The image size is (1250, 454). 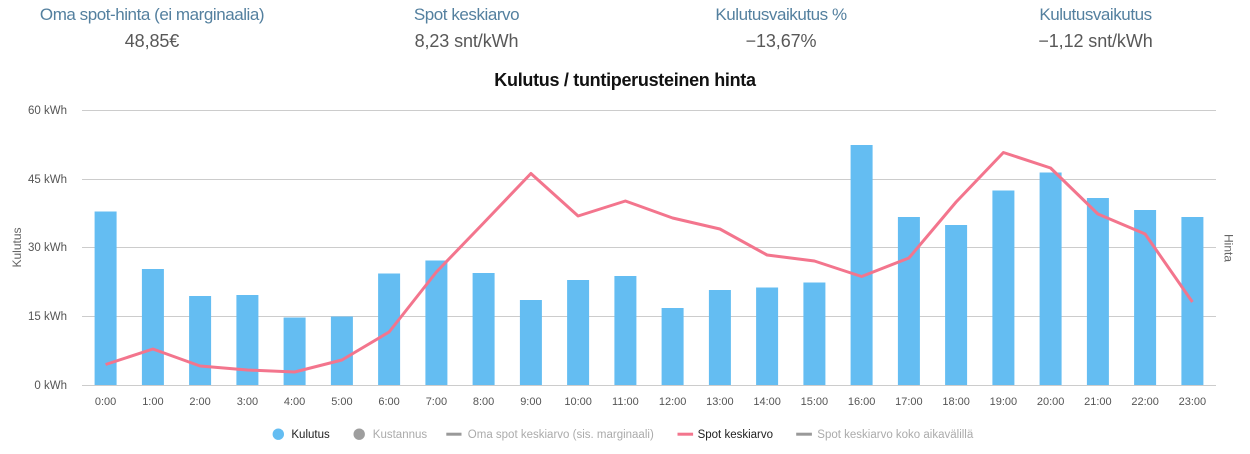 What do you see at coordinates (247, 402) in the screenshot?
I see `svg-text: 3:00` at bounding box center [247, 402].